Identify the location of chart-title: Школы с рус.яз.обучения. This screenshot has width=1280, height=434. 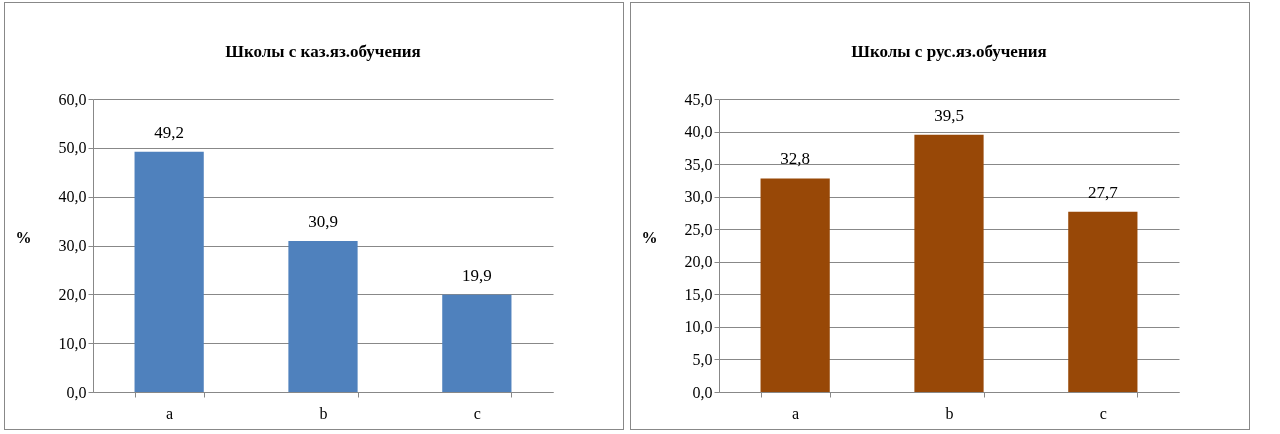
(949, 51).